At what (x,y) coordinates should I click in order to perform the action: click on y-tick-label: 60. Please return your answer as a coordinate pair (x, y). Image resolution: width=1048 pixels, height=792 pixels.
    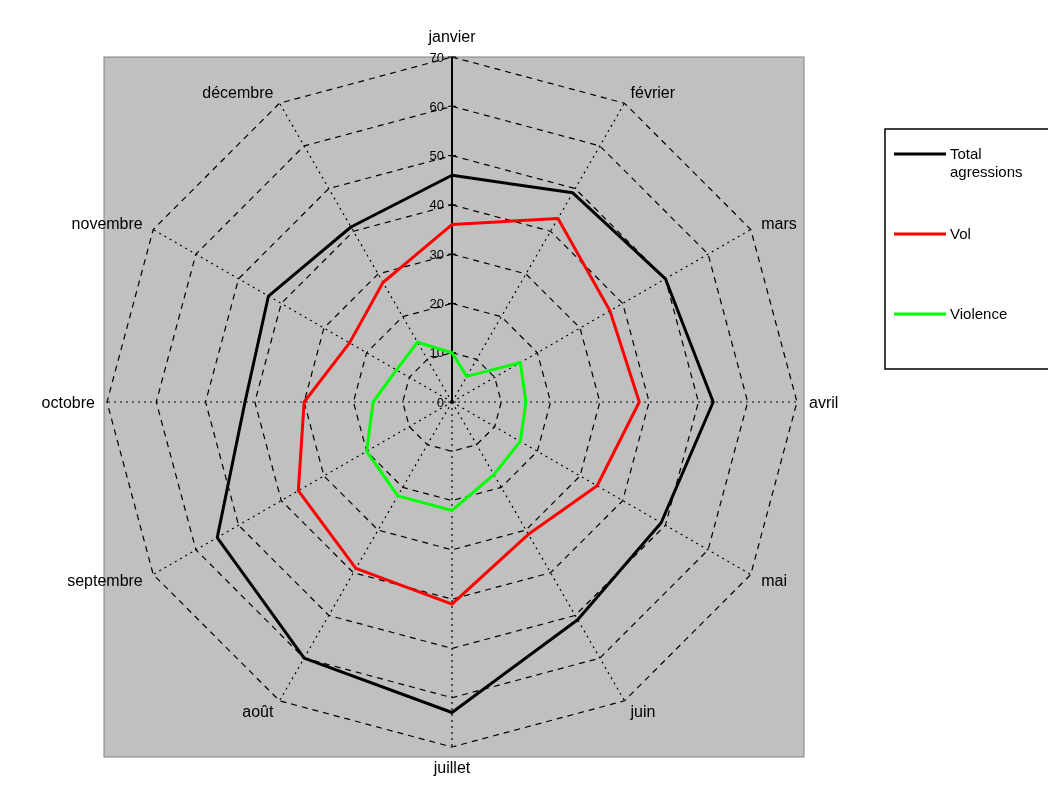
    Looking at the image, I should click on (436, 106).